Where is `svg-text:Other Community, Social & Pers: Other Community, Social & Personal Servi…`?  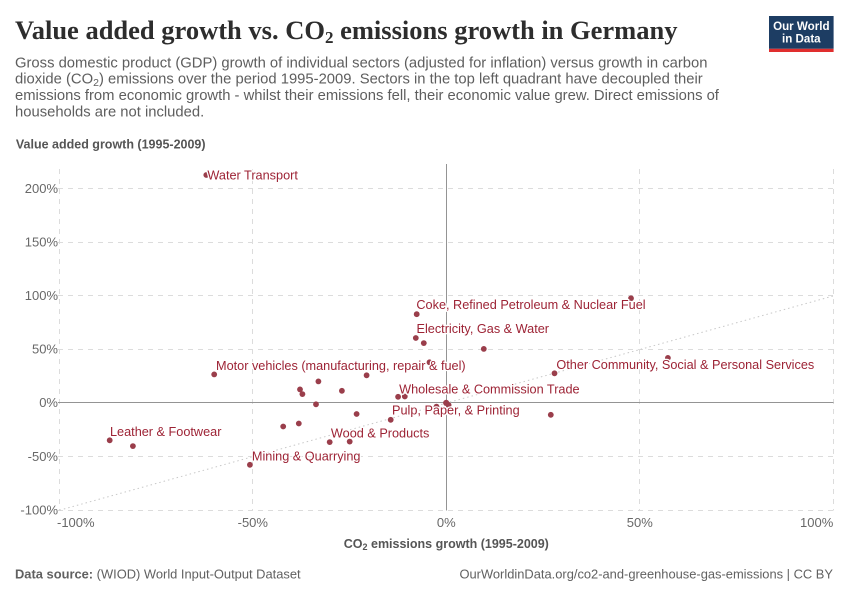
svg-text:Other Community, Social & Pers: Other Community, Social & Personal Servi… is located at coordinates (685, 365).